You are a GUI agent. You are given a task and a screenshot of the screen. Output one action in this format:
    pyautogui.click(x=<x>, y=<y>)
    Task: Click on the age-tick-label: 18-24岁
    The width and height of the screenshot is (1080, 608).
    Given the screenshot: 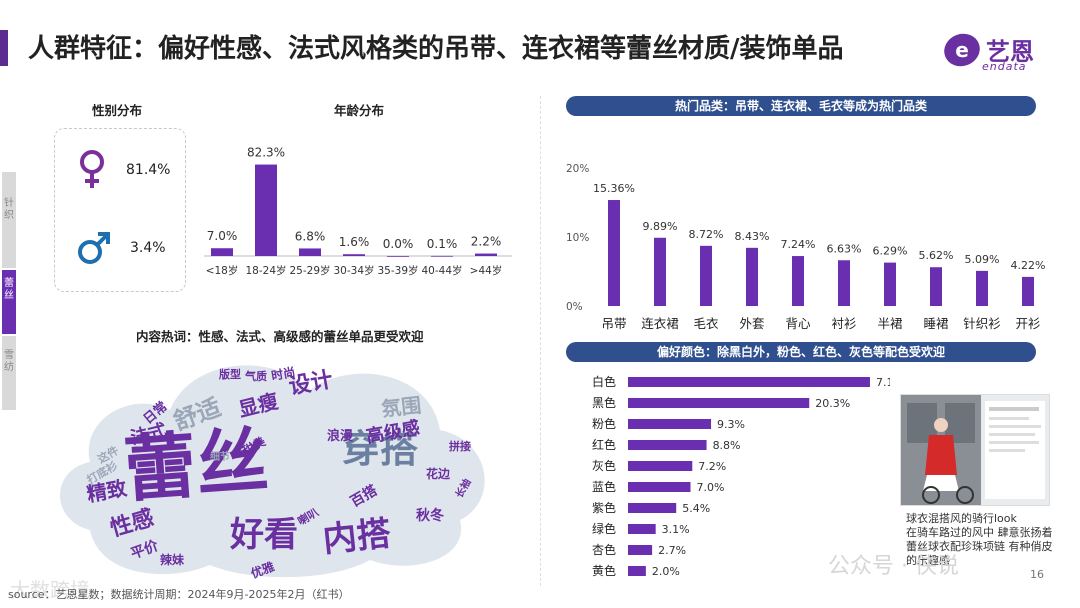 What is the action you would take?
    pyautogui.click(x=265, y=270)
    